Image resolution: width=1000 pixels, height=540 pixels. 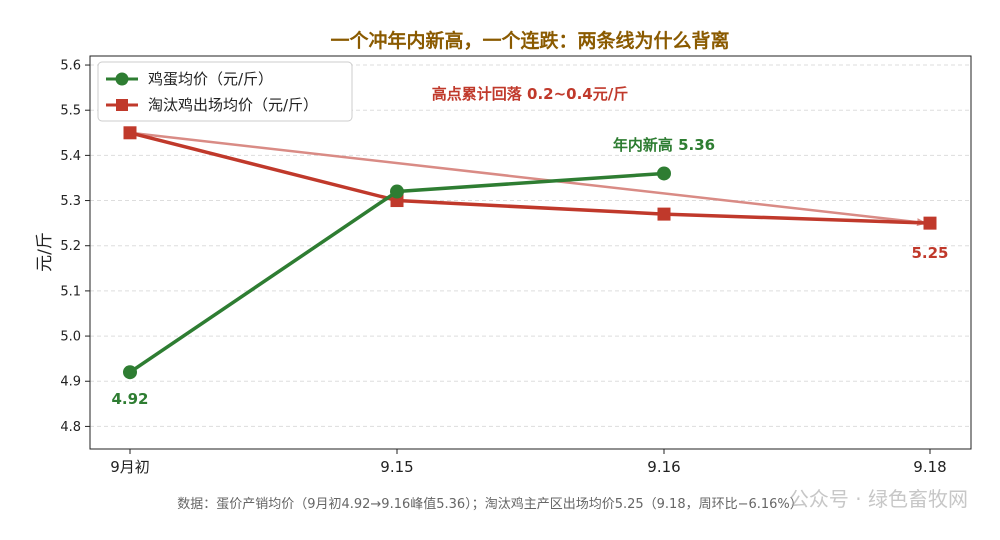 I want to click on y-tick-label: 5.6, so click(x=70, y=66).